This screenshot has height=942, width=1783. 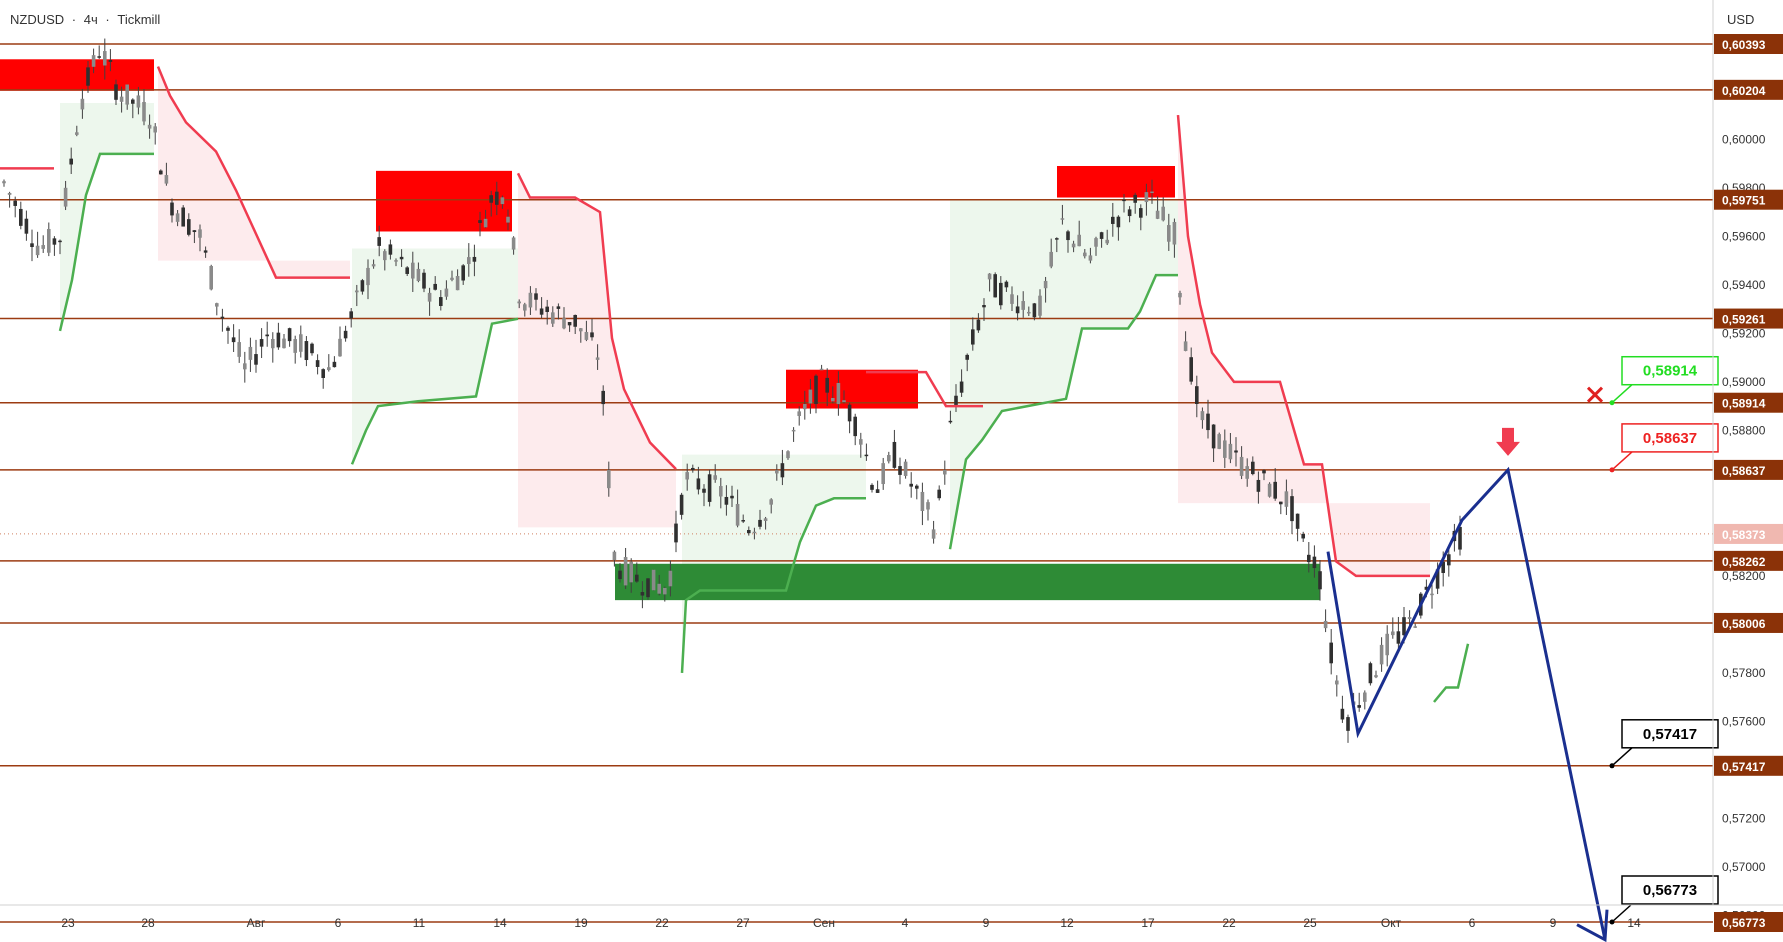 I want to click on time-axis: 23 28 Авг 6 11 14 19 22 27 Сен 4 9 12 17 22 25 Окт 6 9 14, so click(x=851, y=923).